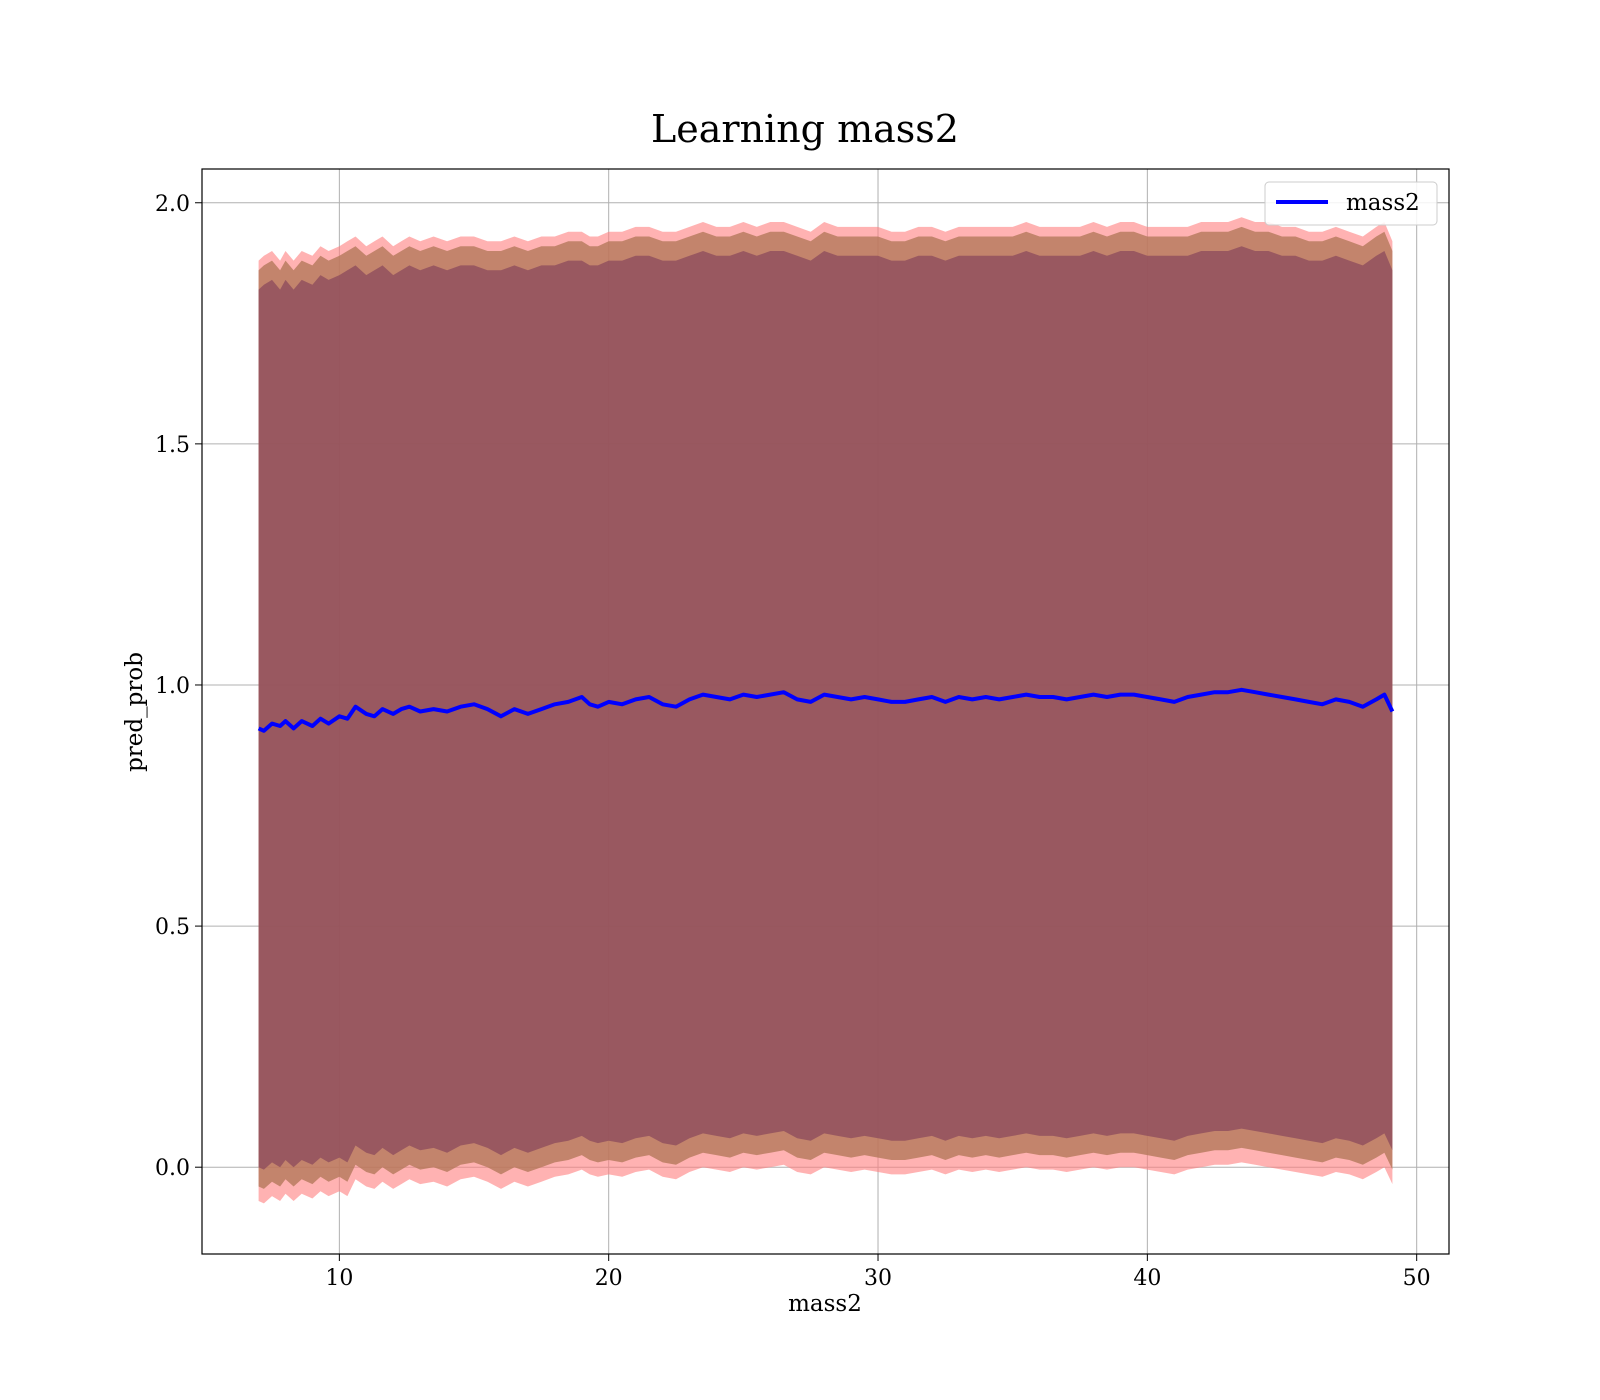 The image size is (1600, 1400). I want to click on x-tick-label-0: 10, so click(339, 1278).